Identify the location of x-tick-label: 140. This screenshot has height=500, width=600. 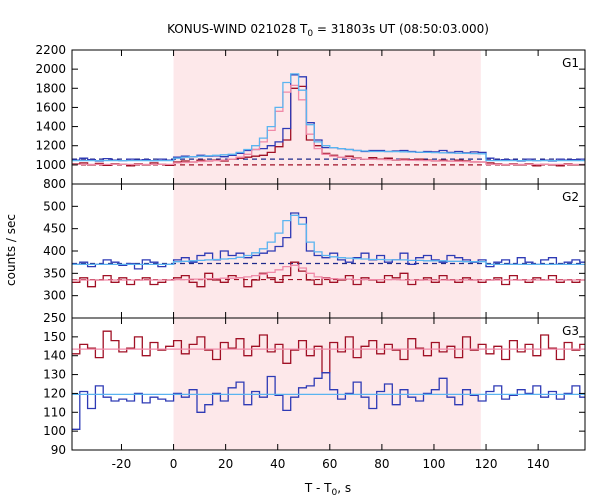
(538, 464).